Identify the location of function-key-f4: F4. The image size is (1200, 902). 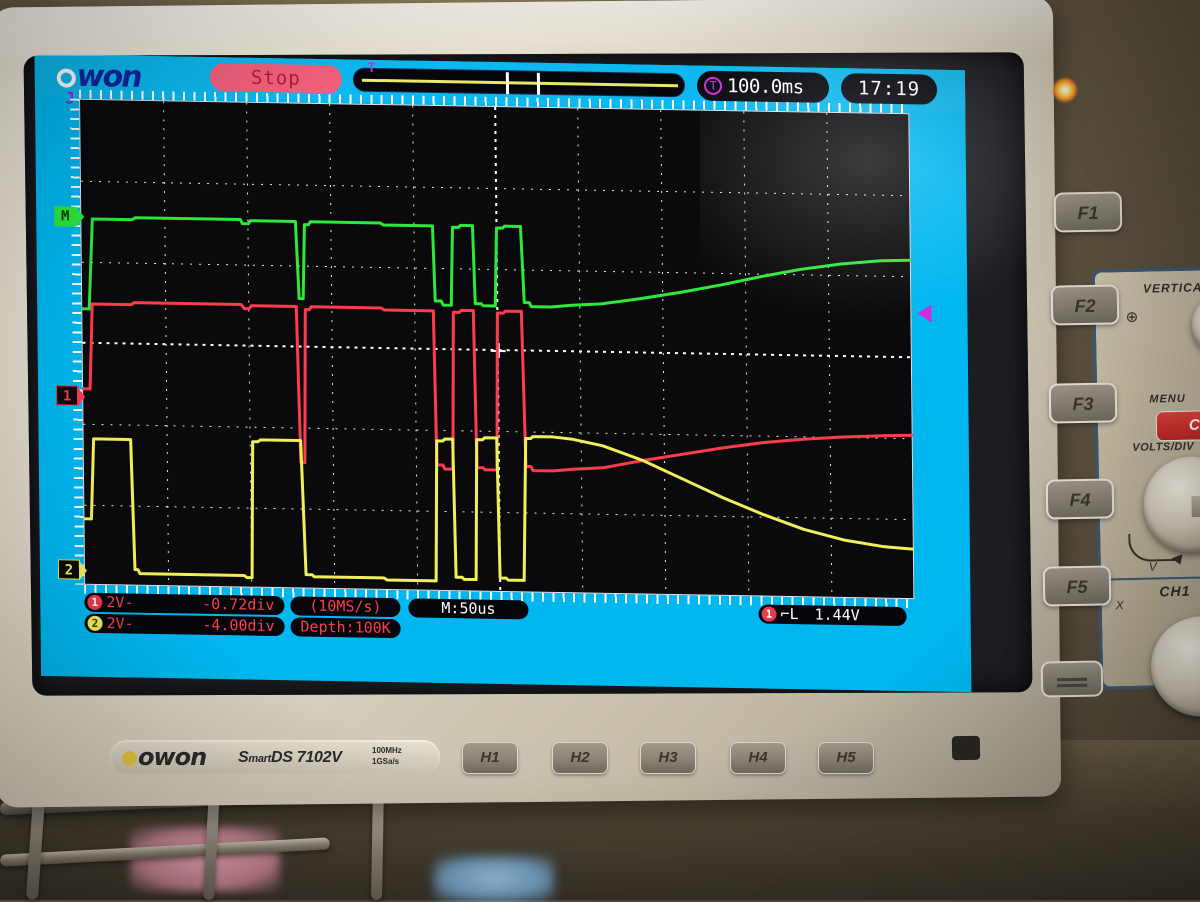
(1080, 499).